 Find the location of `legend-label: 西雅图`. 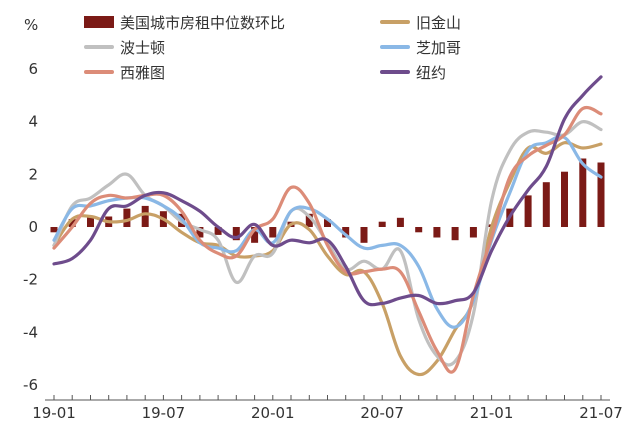

legend-label: 西雅图 is located at coordinates (143, 72).